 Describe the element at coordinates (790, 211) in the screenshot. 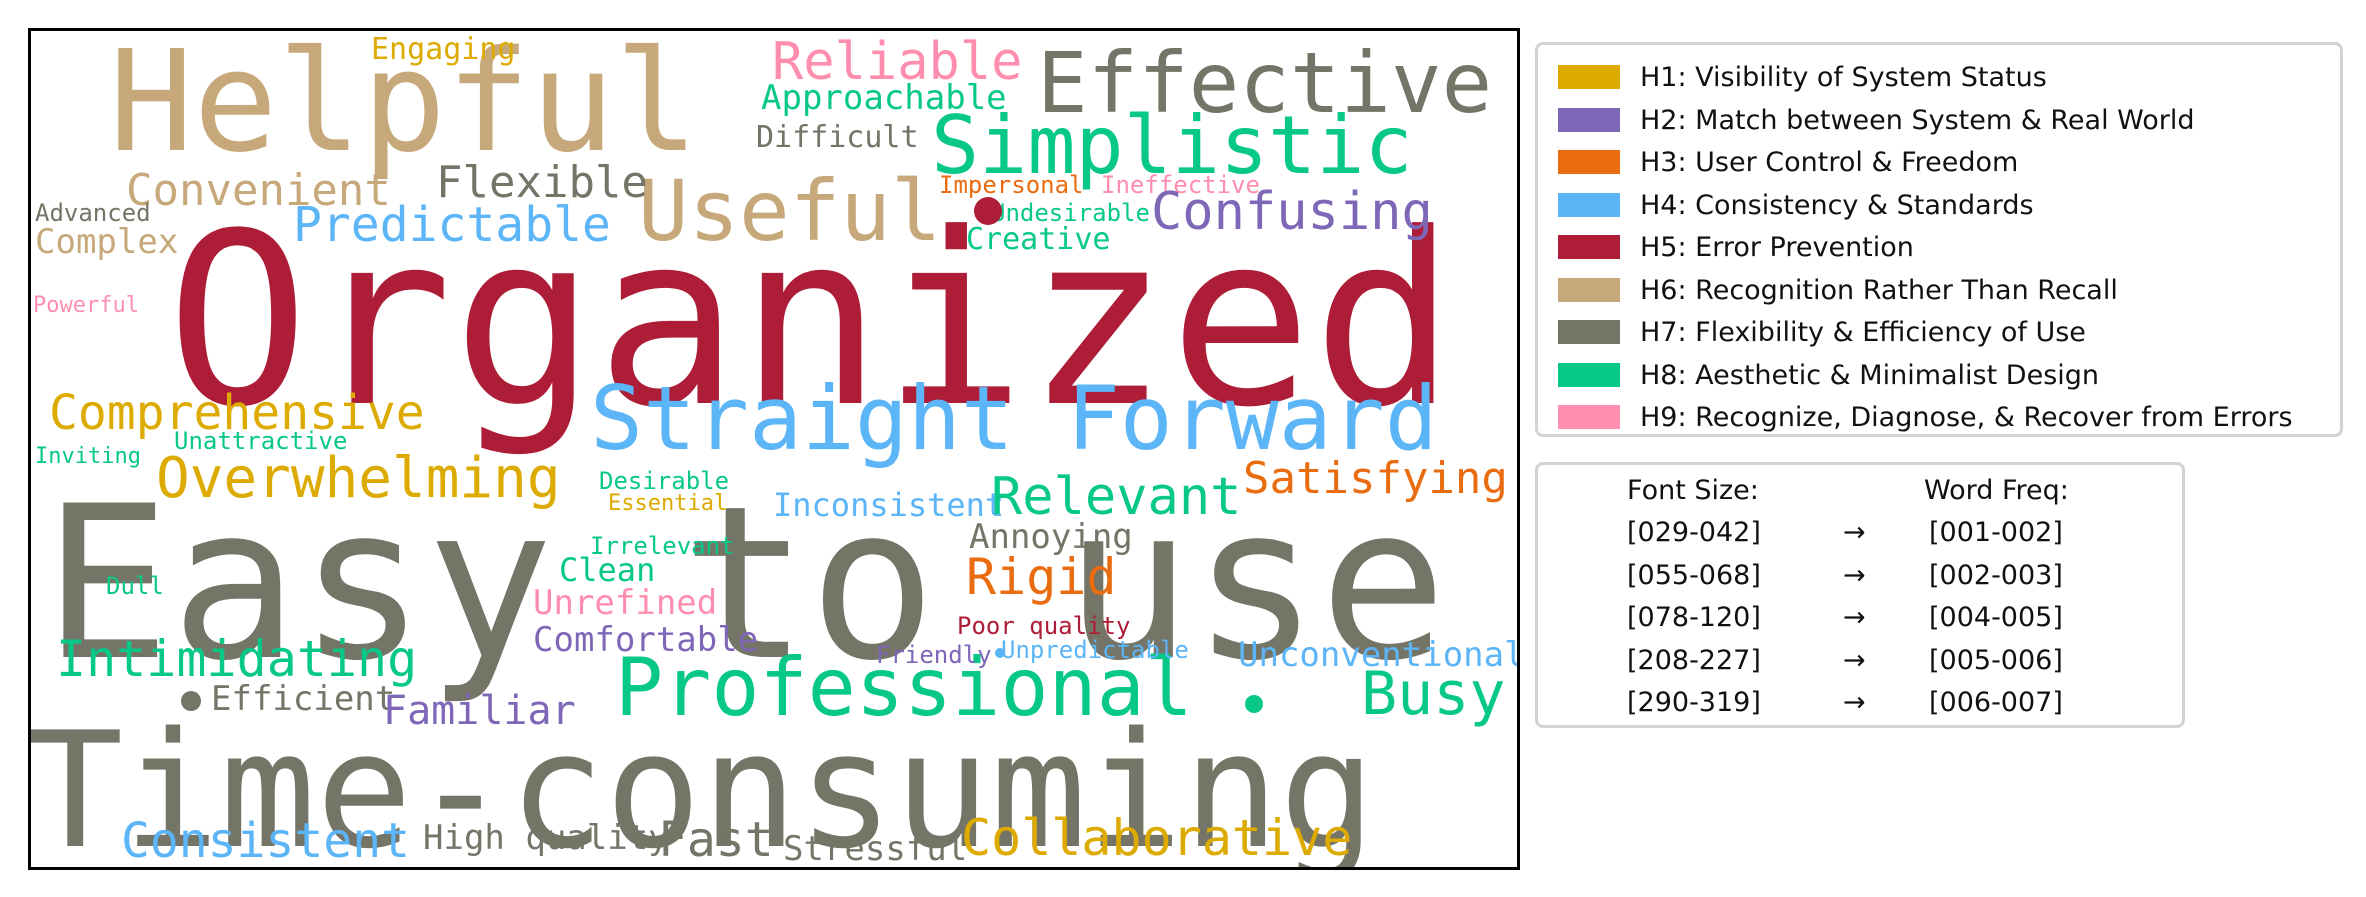

I see `word-useful: Useful` at that location.